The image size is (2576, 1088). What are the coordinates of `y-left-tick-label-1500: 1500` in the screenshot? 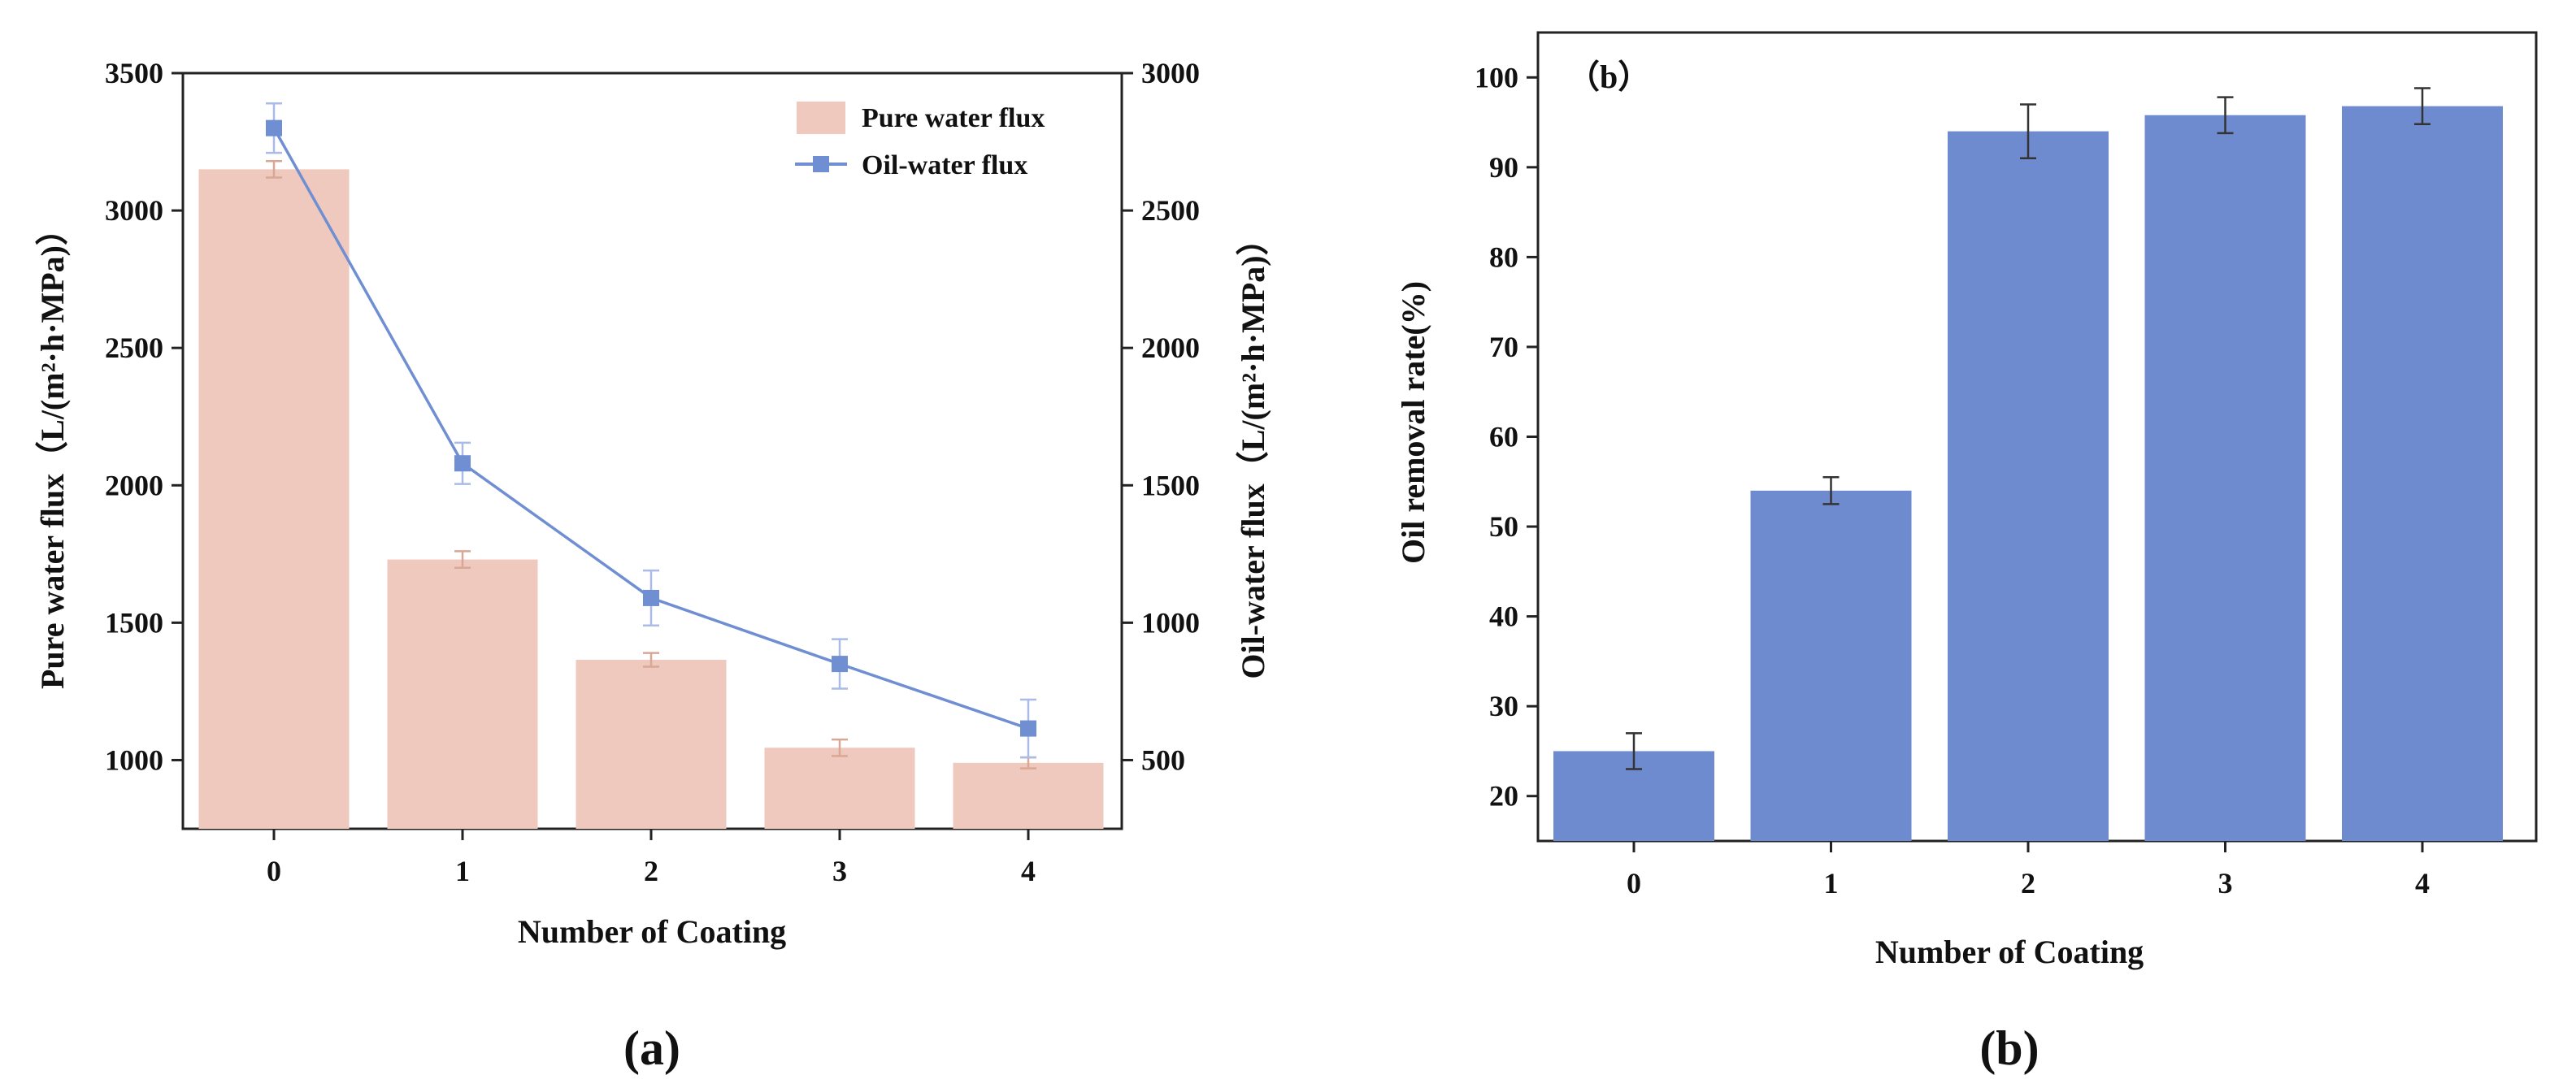 It's located at (134, 622).